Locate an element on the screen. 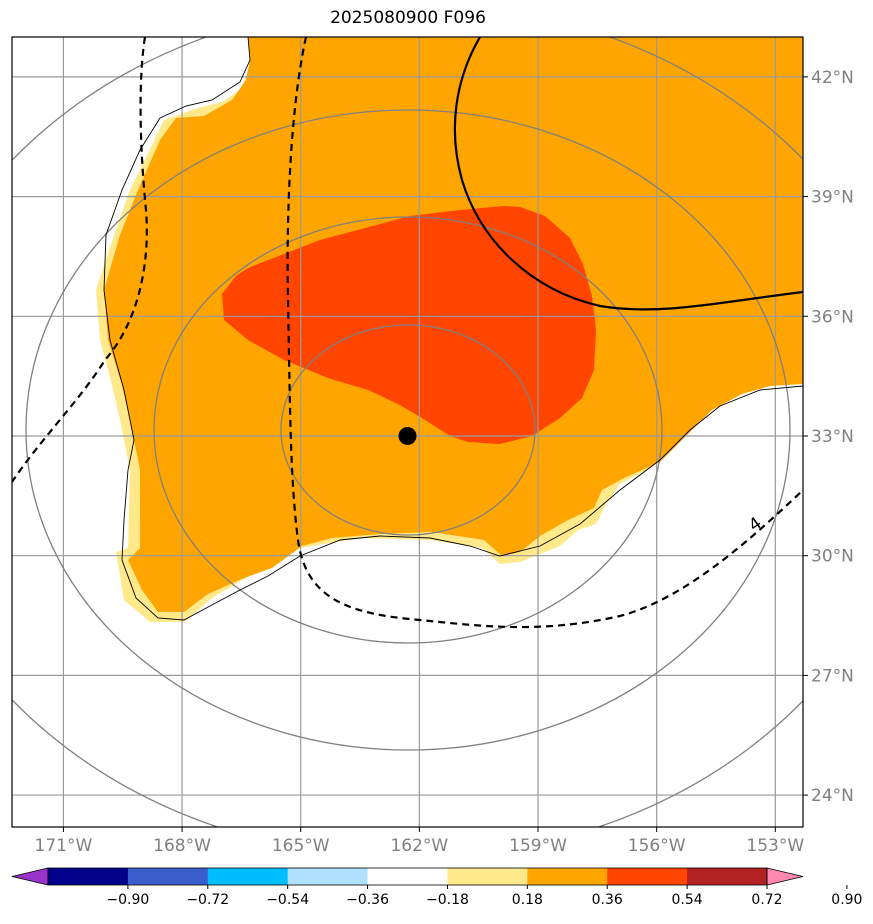  x-tick-label-6: 153°W is located at coordinates (775, 846).